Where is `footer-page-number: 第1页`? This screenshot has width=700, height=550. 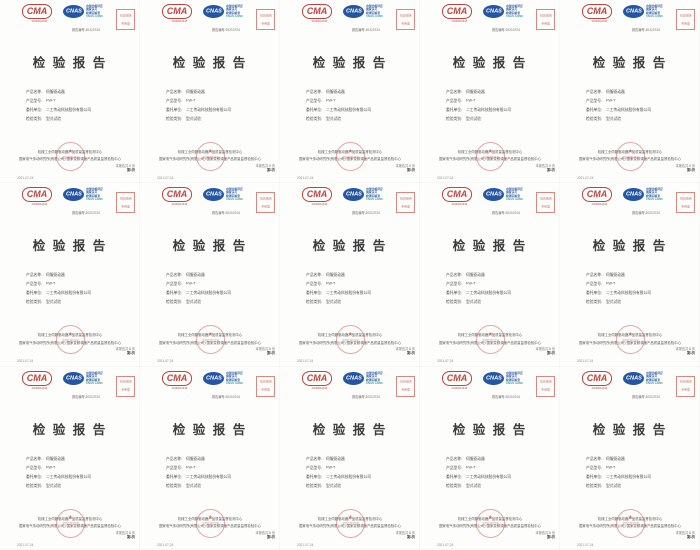
footer-page-number: 第1页 is located at coordinates (410, 536).